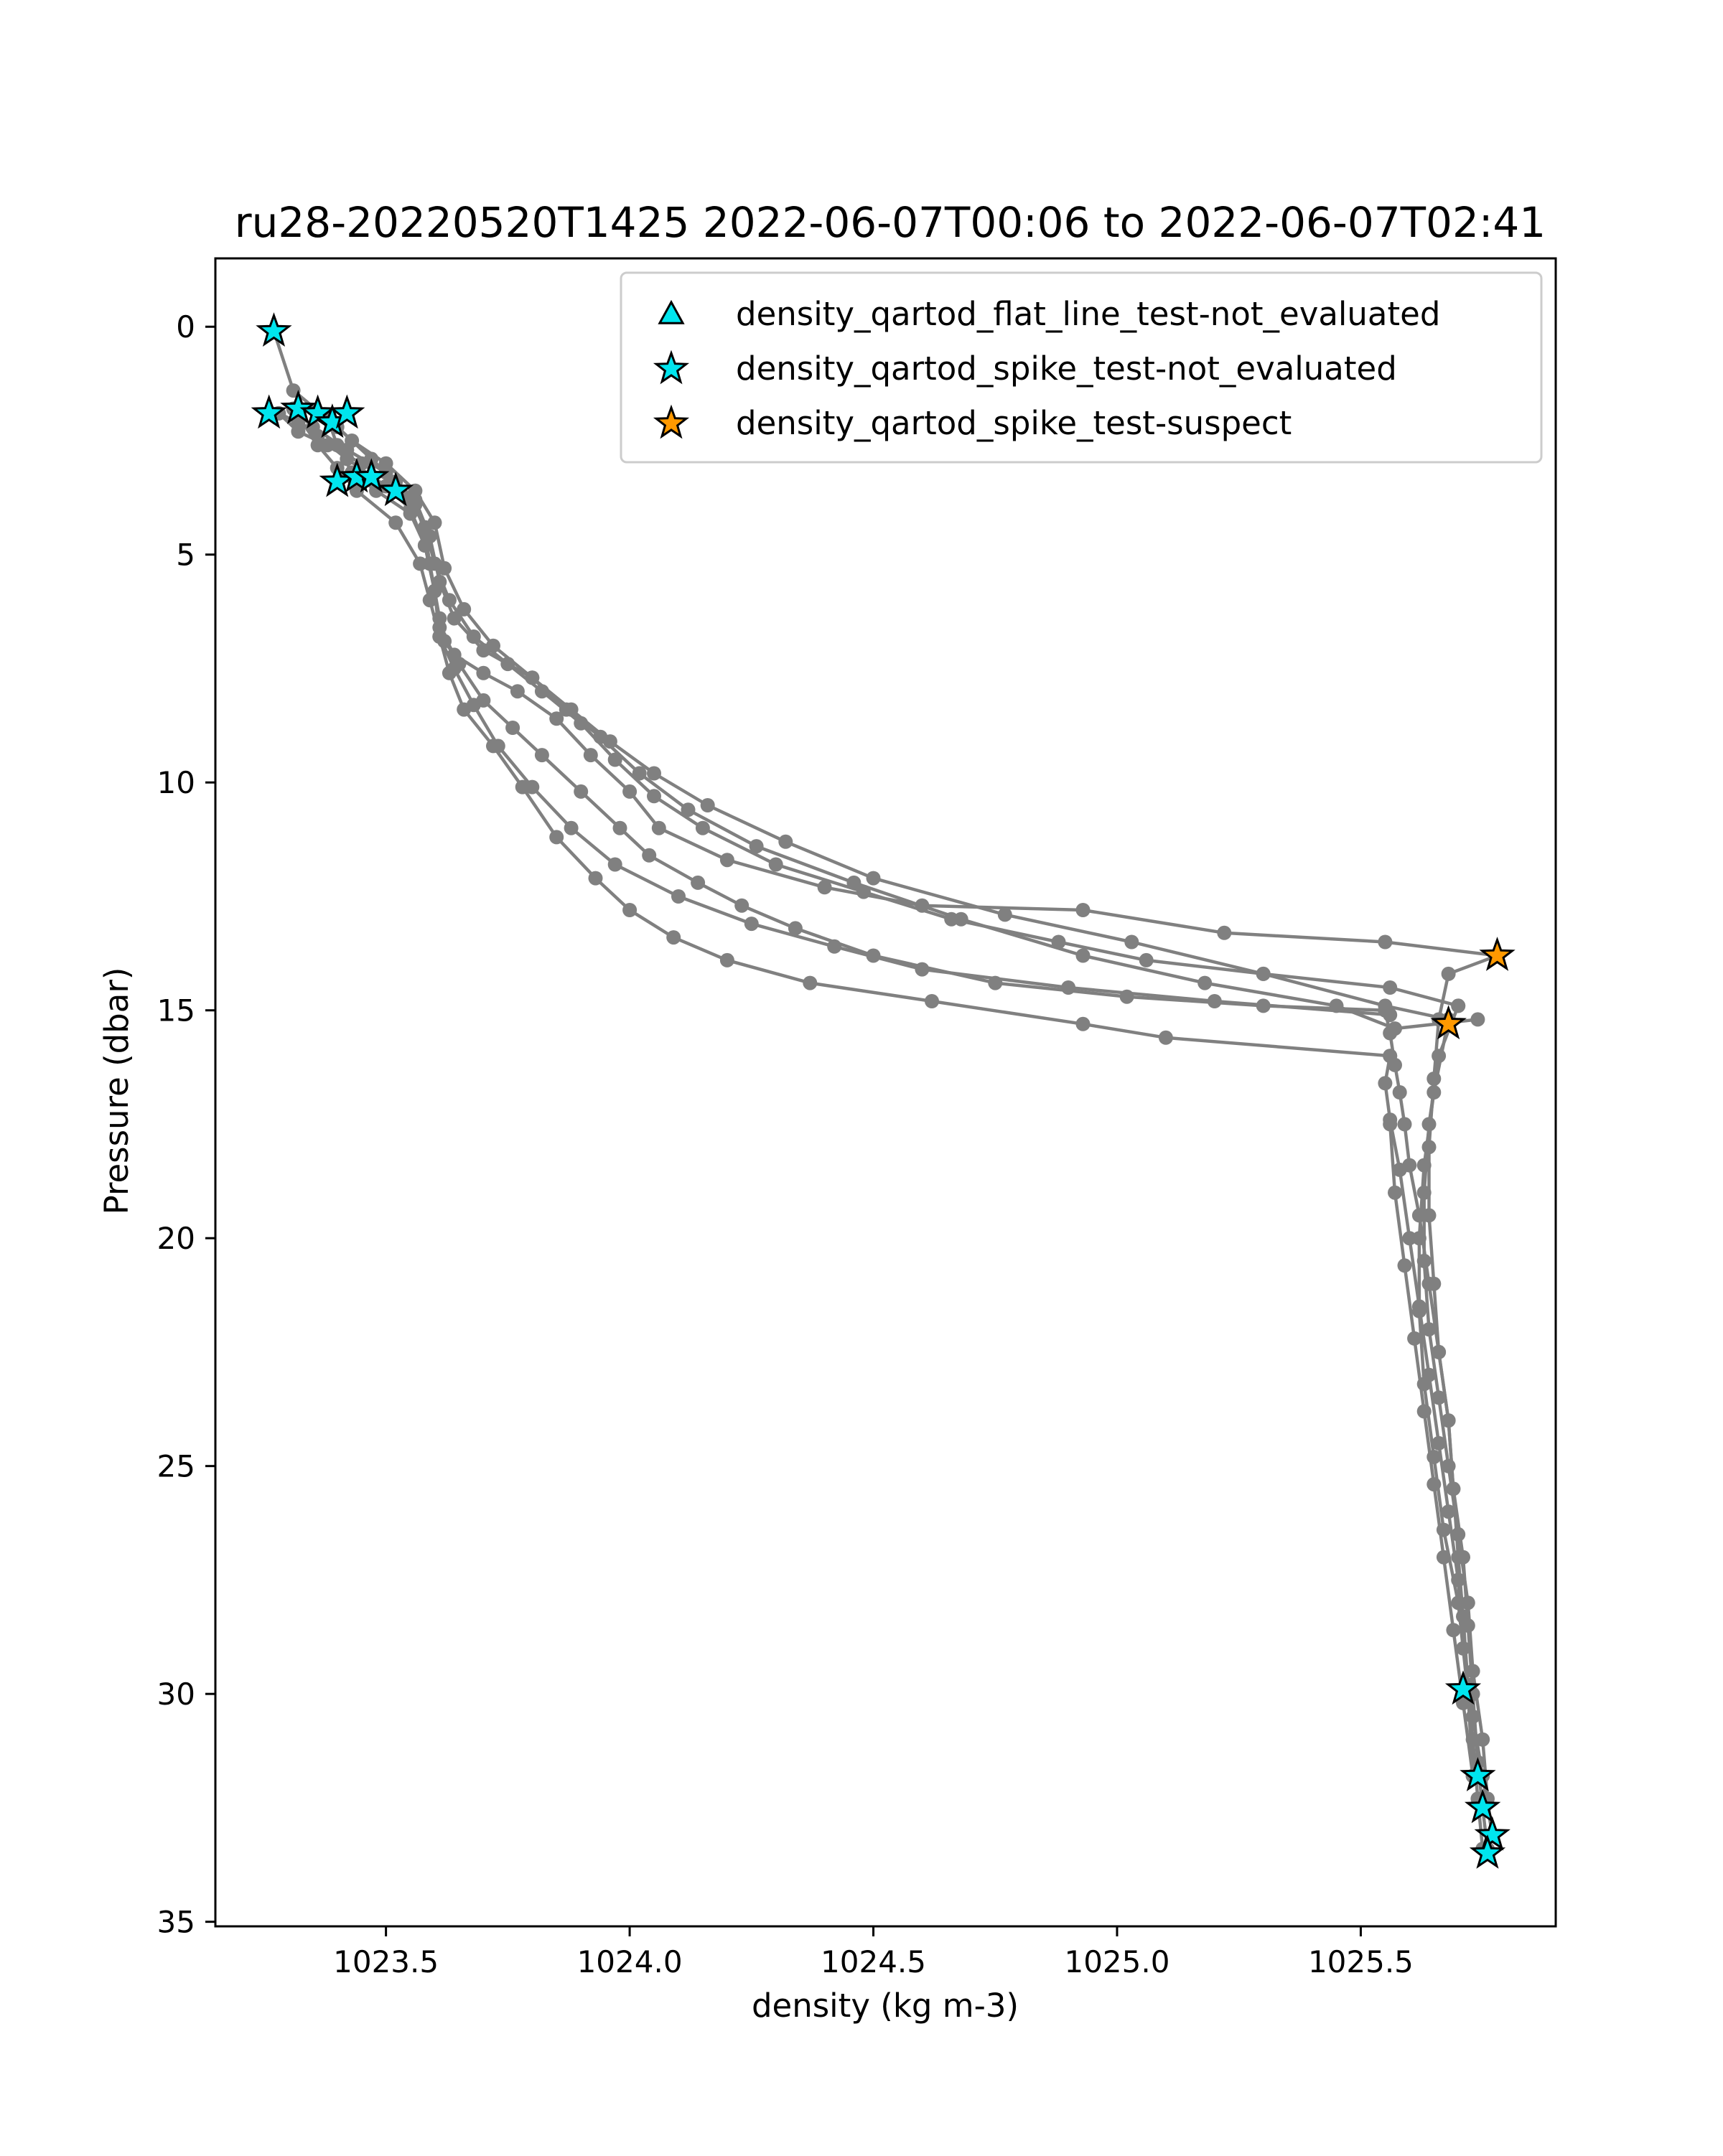  What do you see at coordinates (630, 1961) in the screenshot?
I see `x-tick-label: 1024.0` at bounding box center [630, 1961].